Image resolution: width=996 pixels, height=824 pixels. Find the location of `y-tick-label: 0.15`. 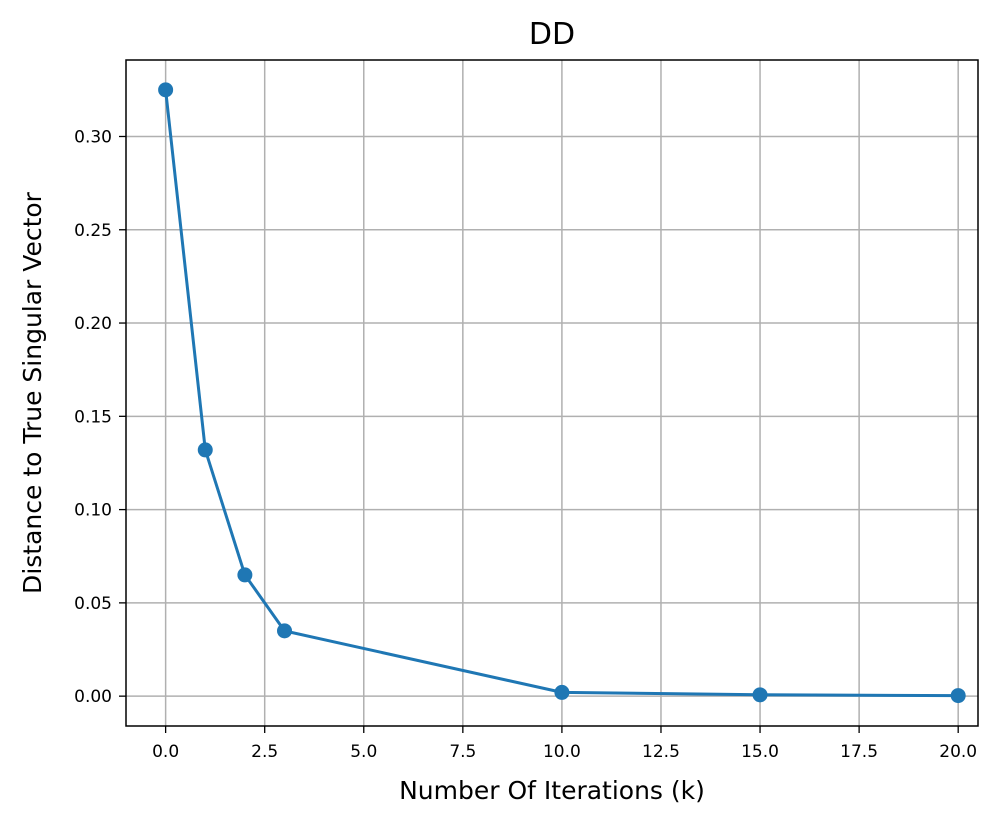

y-tick-label: 0.15 is located at coordinates (93, 417).